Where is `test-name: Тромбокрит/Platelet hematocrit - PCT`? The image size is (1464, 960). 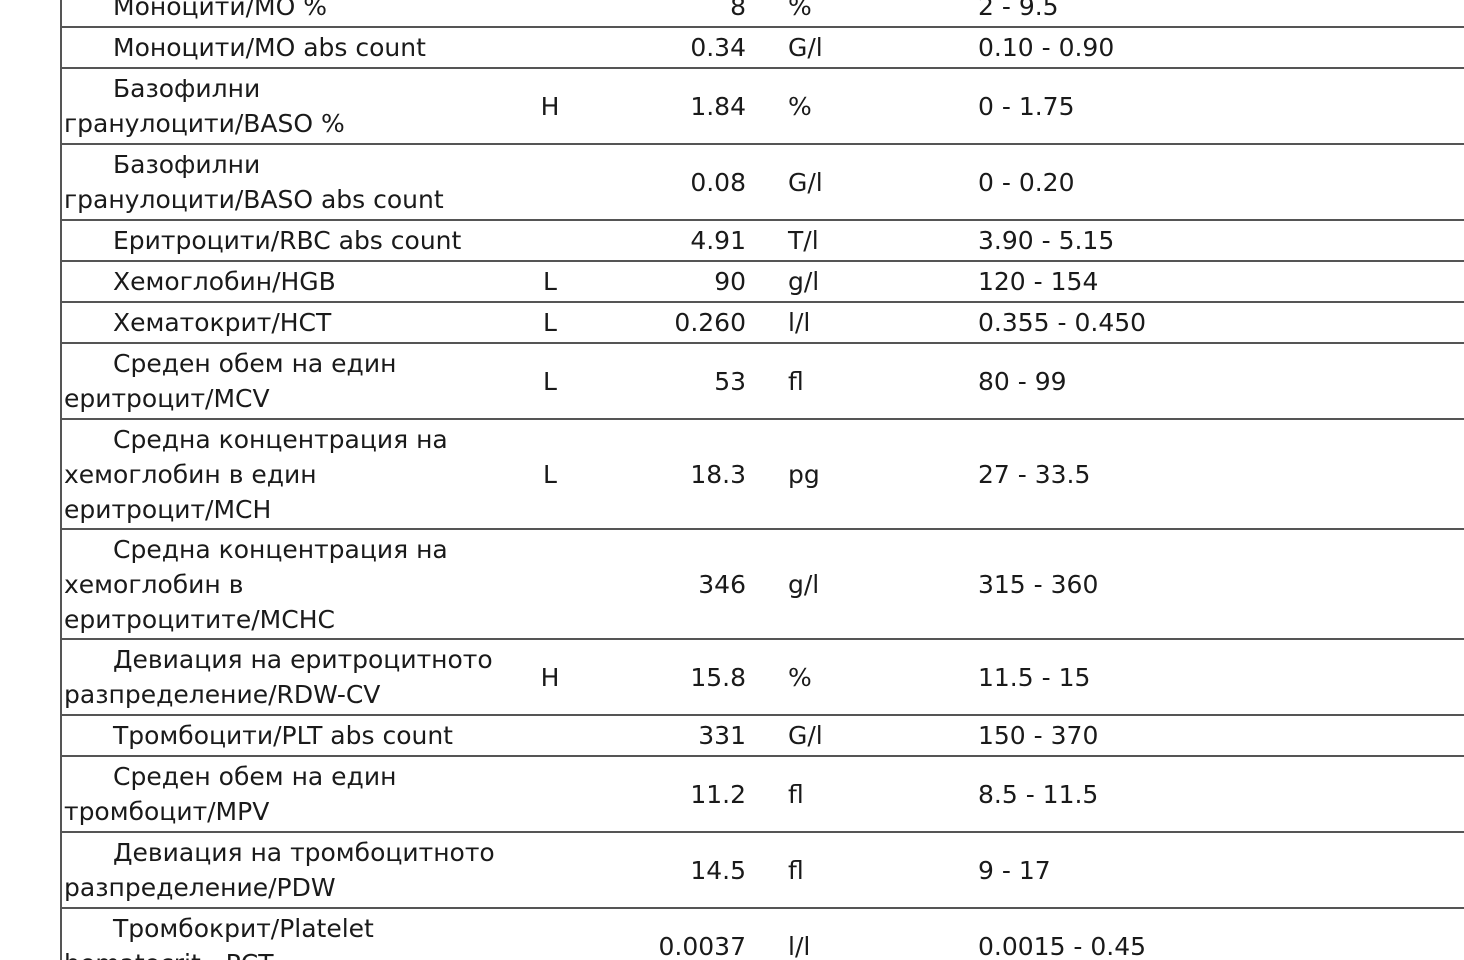
test-name: Тромбокрит/Platelet hematocrit - PCT is located at coordinates (304, 934).